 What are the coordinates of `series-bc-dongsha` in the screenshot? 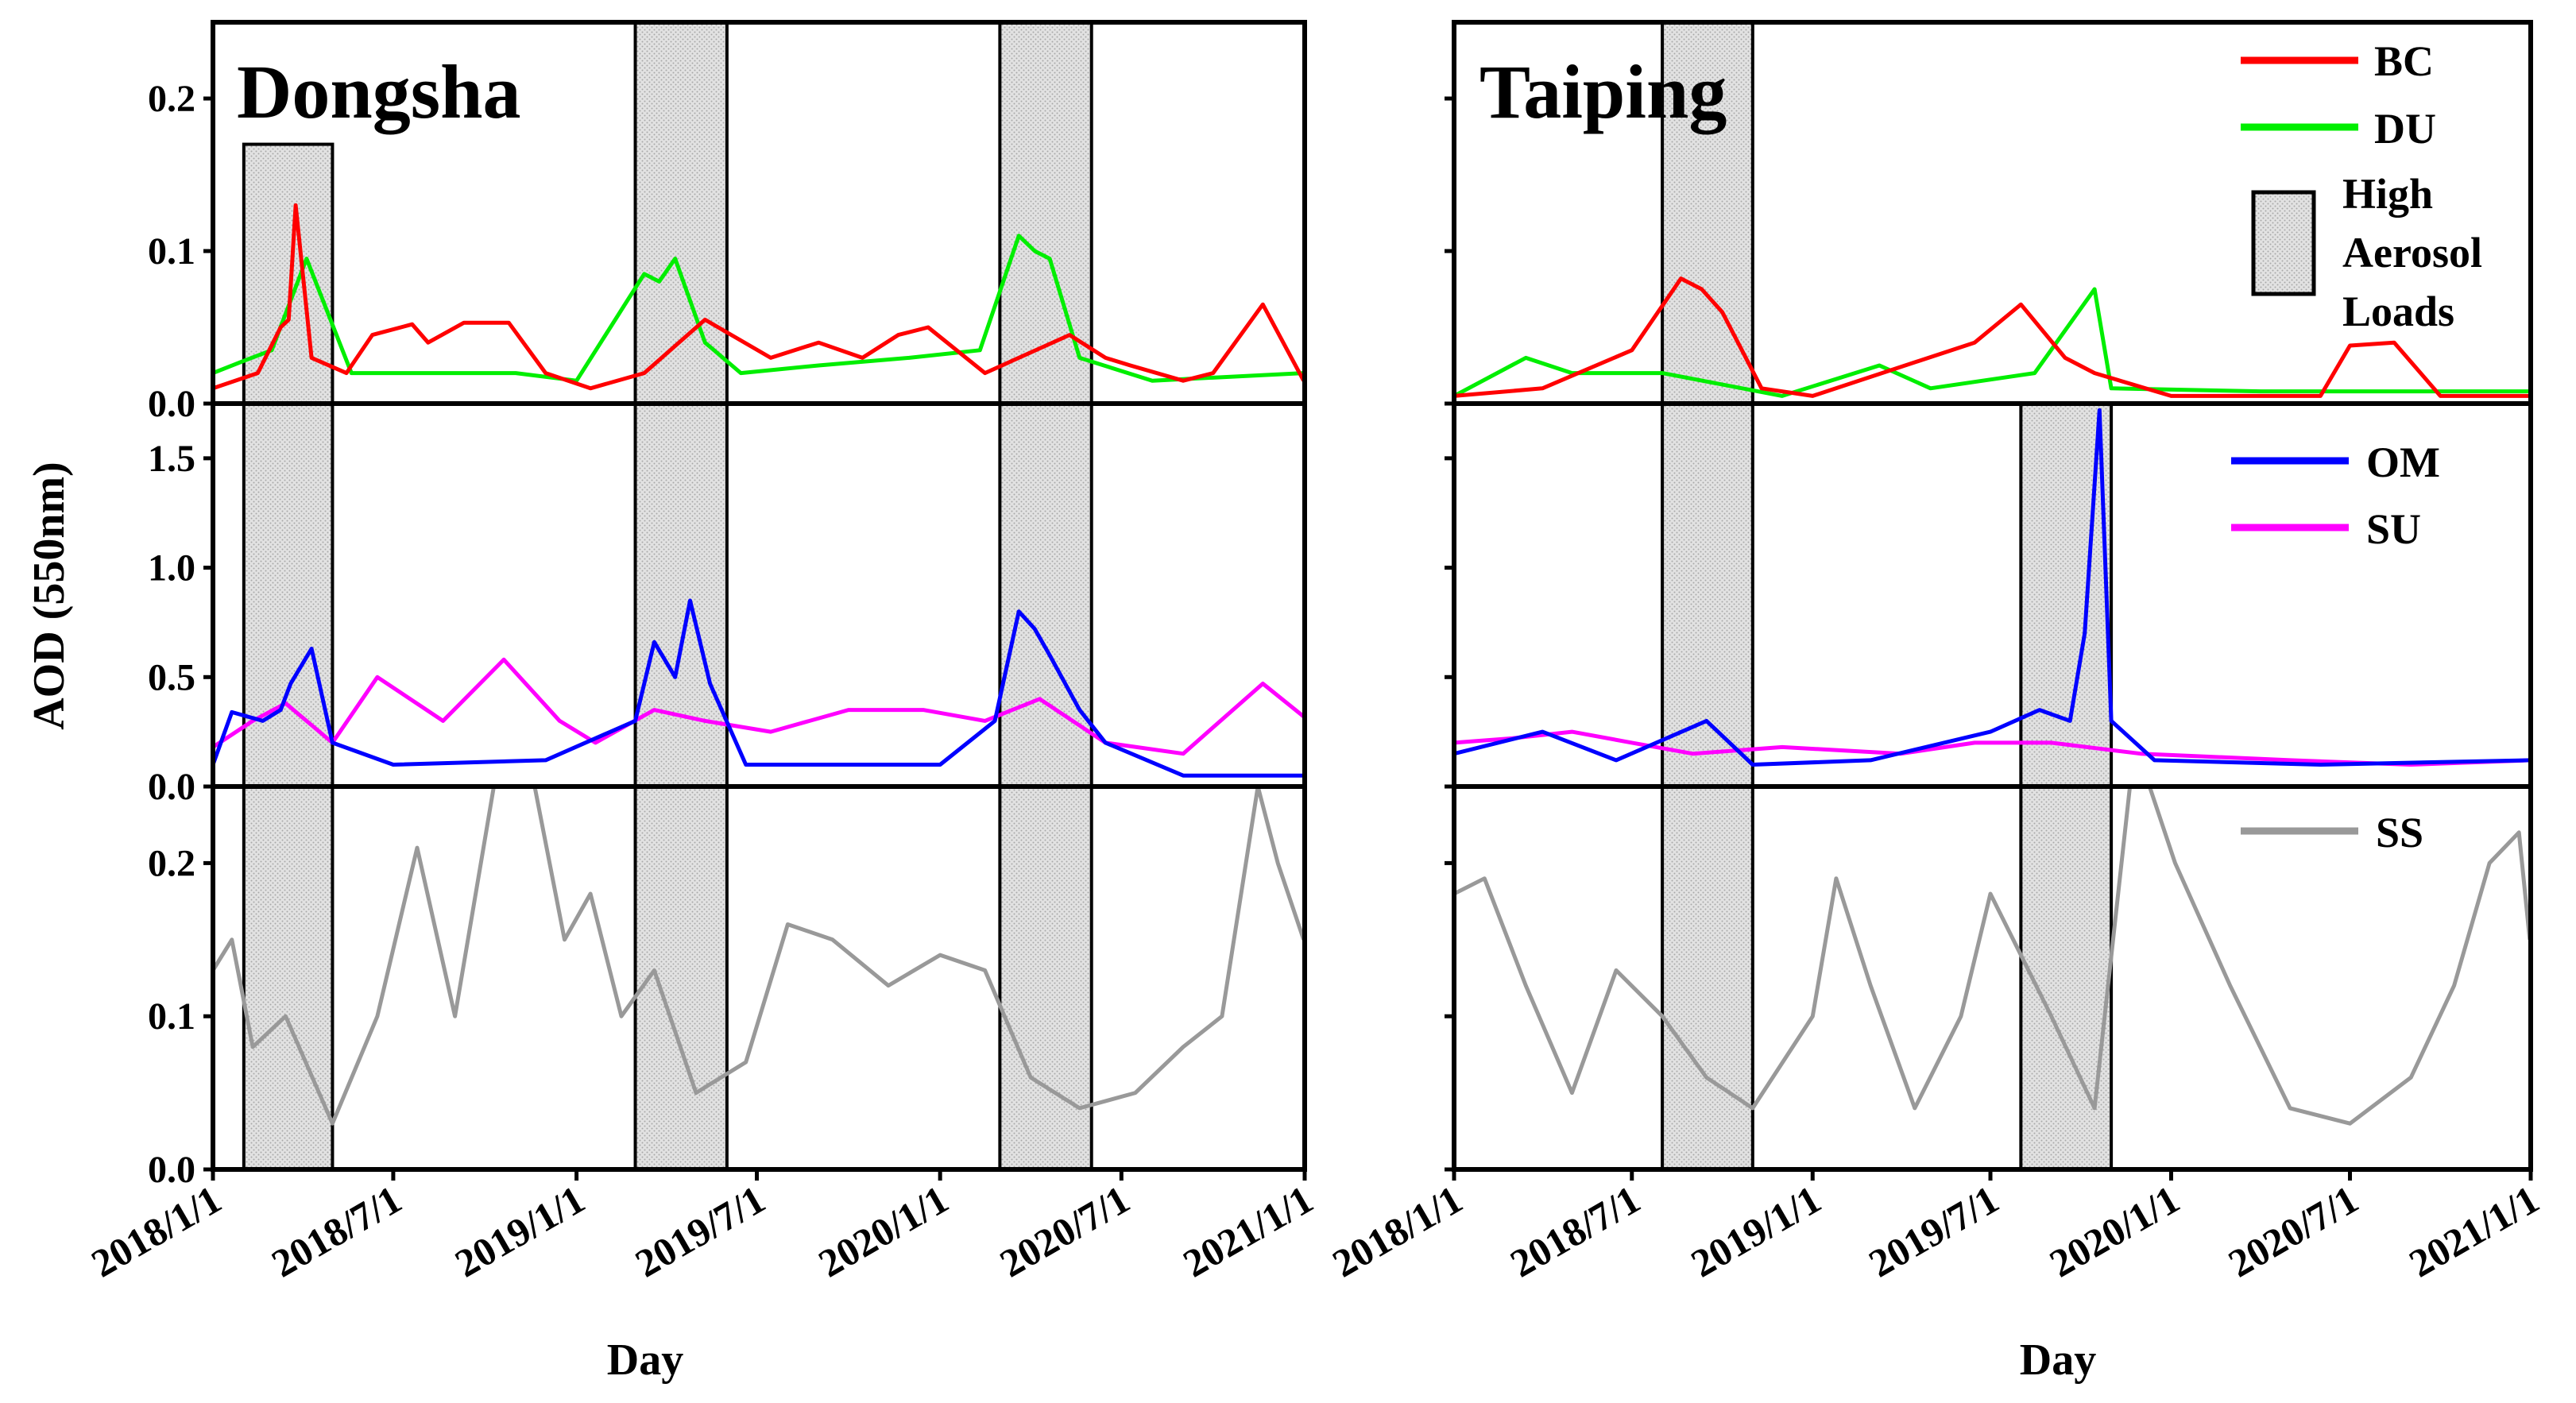 It's located at (759, 297).